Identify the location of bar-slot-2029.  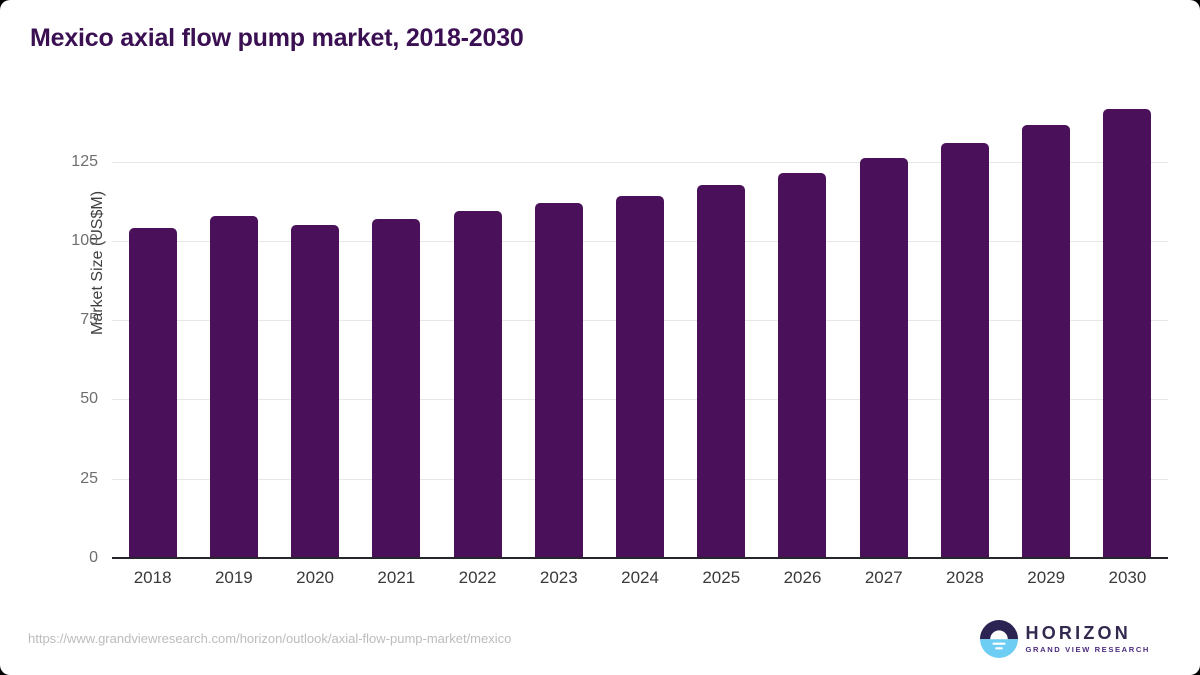
(1046, 326).